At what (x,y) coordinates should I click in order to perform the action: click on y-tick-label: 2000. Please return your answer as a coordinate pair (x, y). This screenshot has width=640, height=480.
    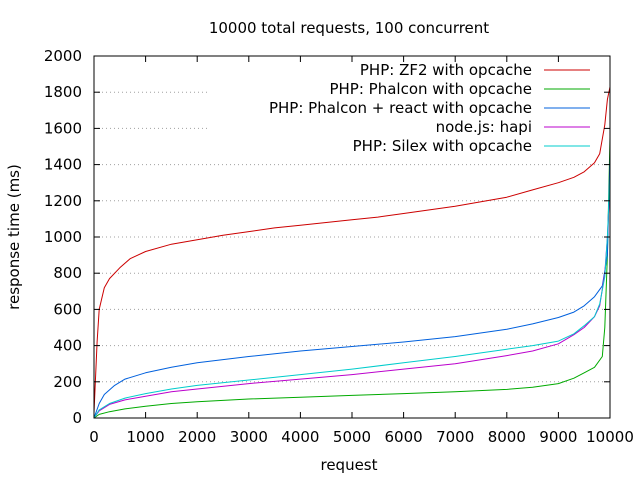
    Looking at the image, I should click on (63, 56).